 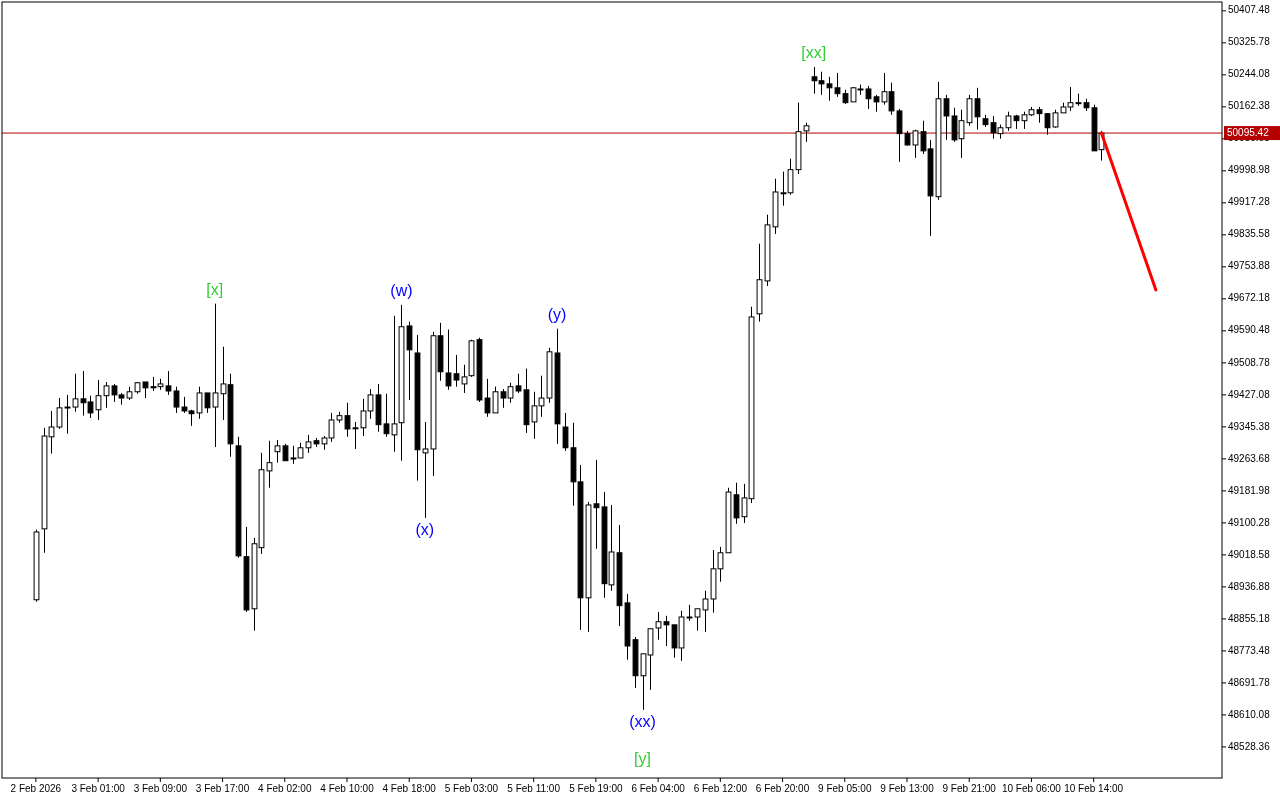 What do you see at coordinates (222, 788) in the screenshot?
I see `x-tick-label: 3 Feb 17:00` at bounding box center [222, 788].